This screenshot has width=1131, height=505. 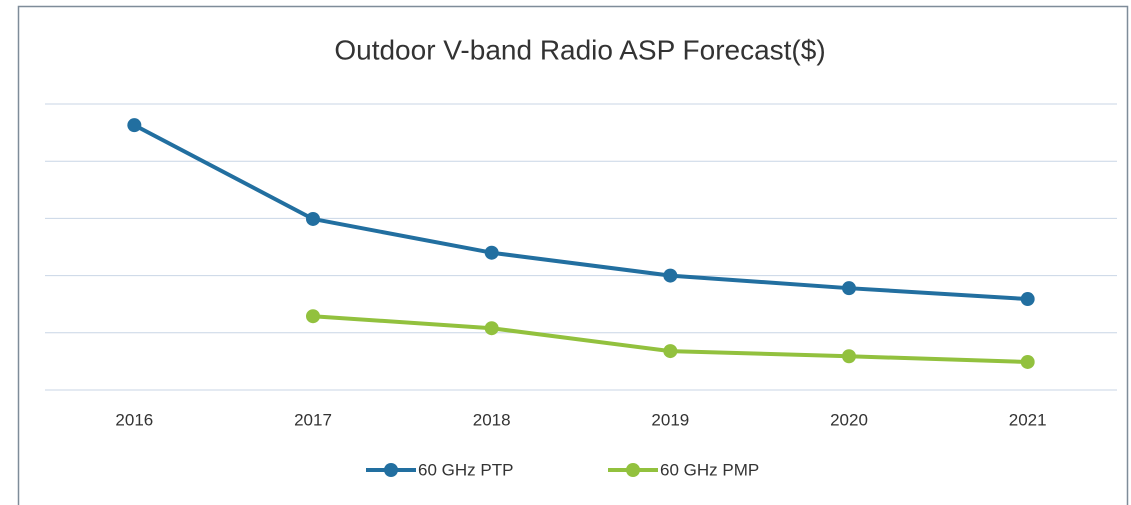 What do you see at coordinates (709, 469) in the screenshot?
I see `legend-label: 60 GHz PMP` at bounding box center [709, 469].